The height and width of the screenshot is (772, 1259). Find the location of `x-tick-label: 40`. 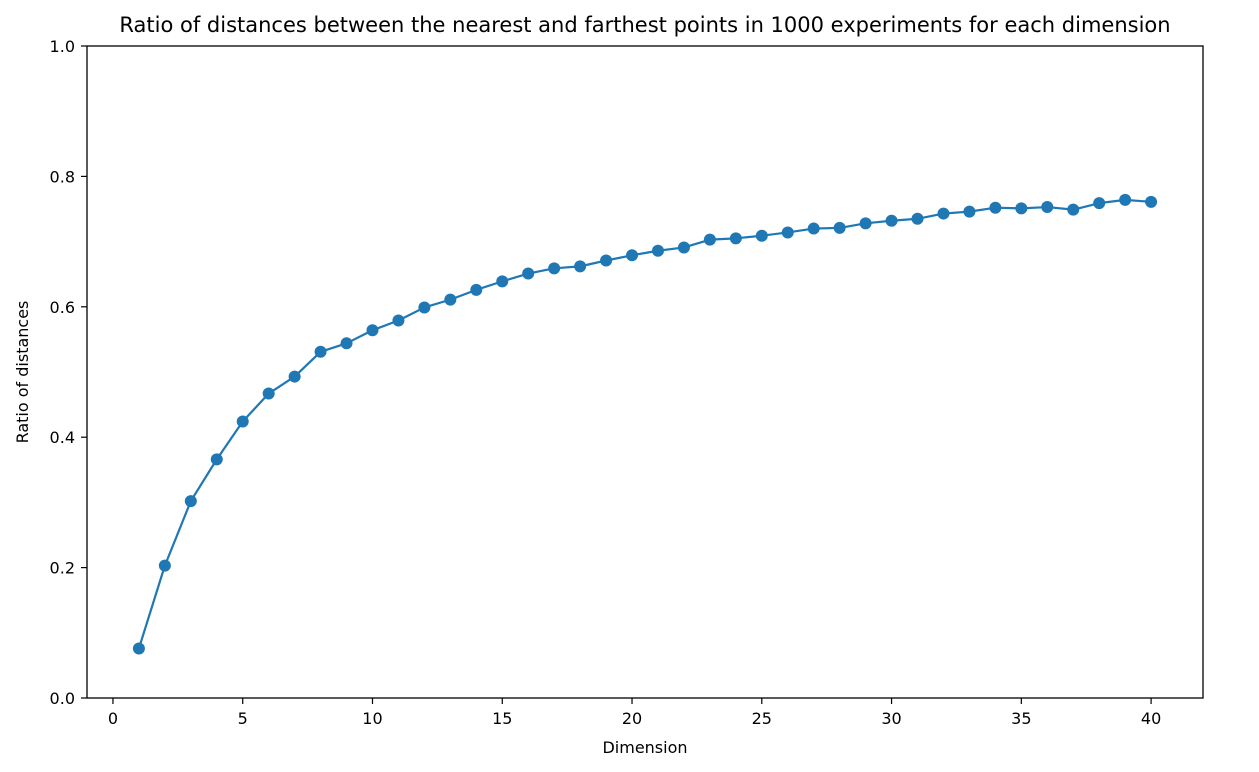

x-tick-label: 40 is located at coordinates (1151, 718).